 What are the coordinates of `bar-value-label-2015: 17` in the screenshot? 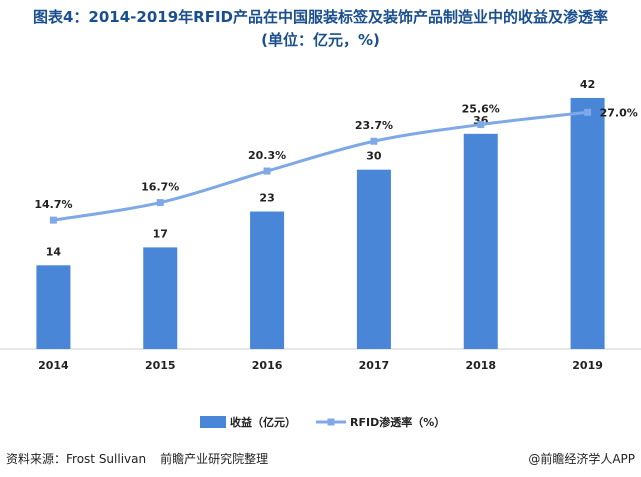 It's located at (160, 233).